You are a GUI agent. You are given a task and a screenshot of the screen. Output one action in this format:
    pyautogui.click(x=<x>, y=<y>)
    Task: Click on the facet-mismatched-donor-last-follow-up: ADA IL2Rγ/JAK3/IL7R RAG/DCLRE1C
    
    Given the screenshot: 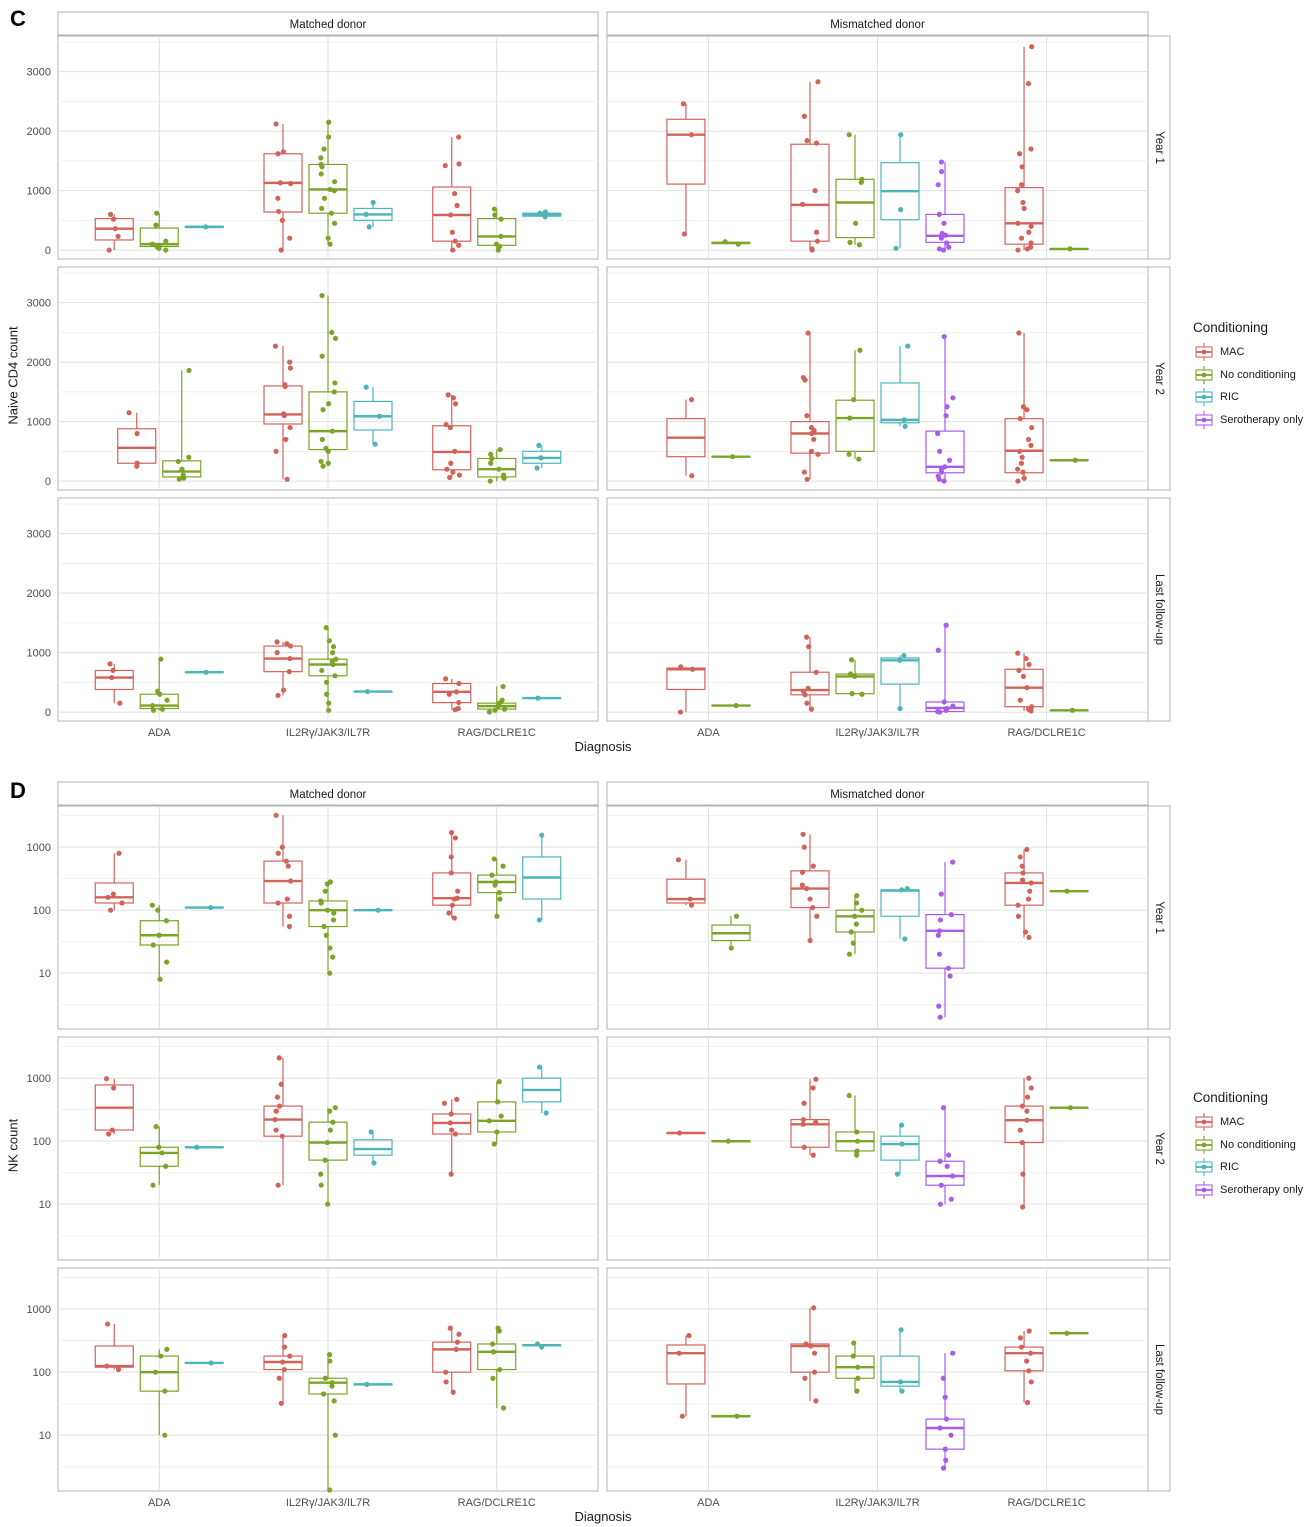 What is the action you would take?
    pyautogui.click(x=877, y=1388)
    